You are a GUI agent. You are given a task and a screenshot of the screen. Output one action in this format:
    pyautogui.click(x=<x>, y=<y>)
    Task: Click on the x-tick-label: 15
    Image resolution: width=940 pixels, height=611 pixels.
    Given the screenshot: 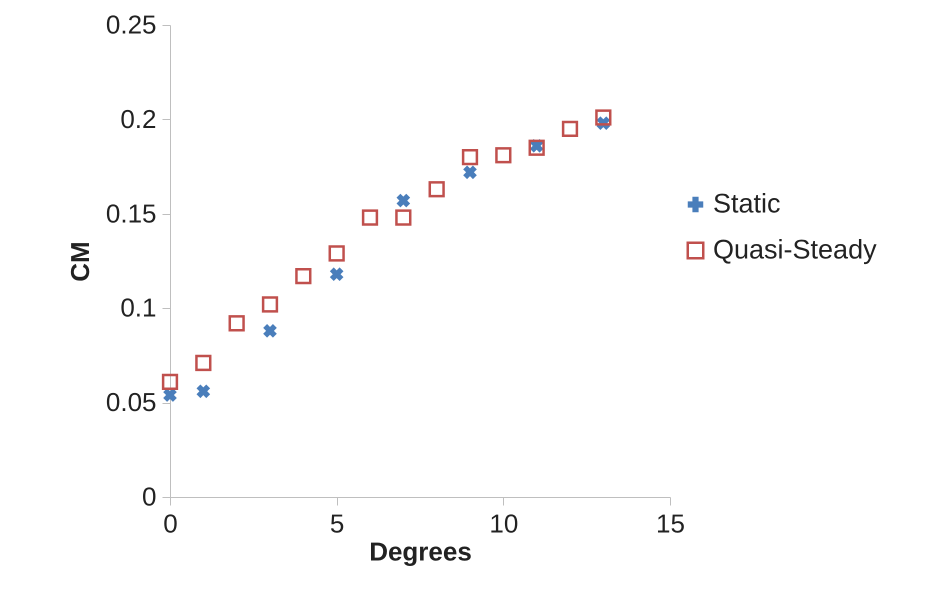 What is the action you would take?
    pyautogui.click(x=670, y=523)
    